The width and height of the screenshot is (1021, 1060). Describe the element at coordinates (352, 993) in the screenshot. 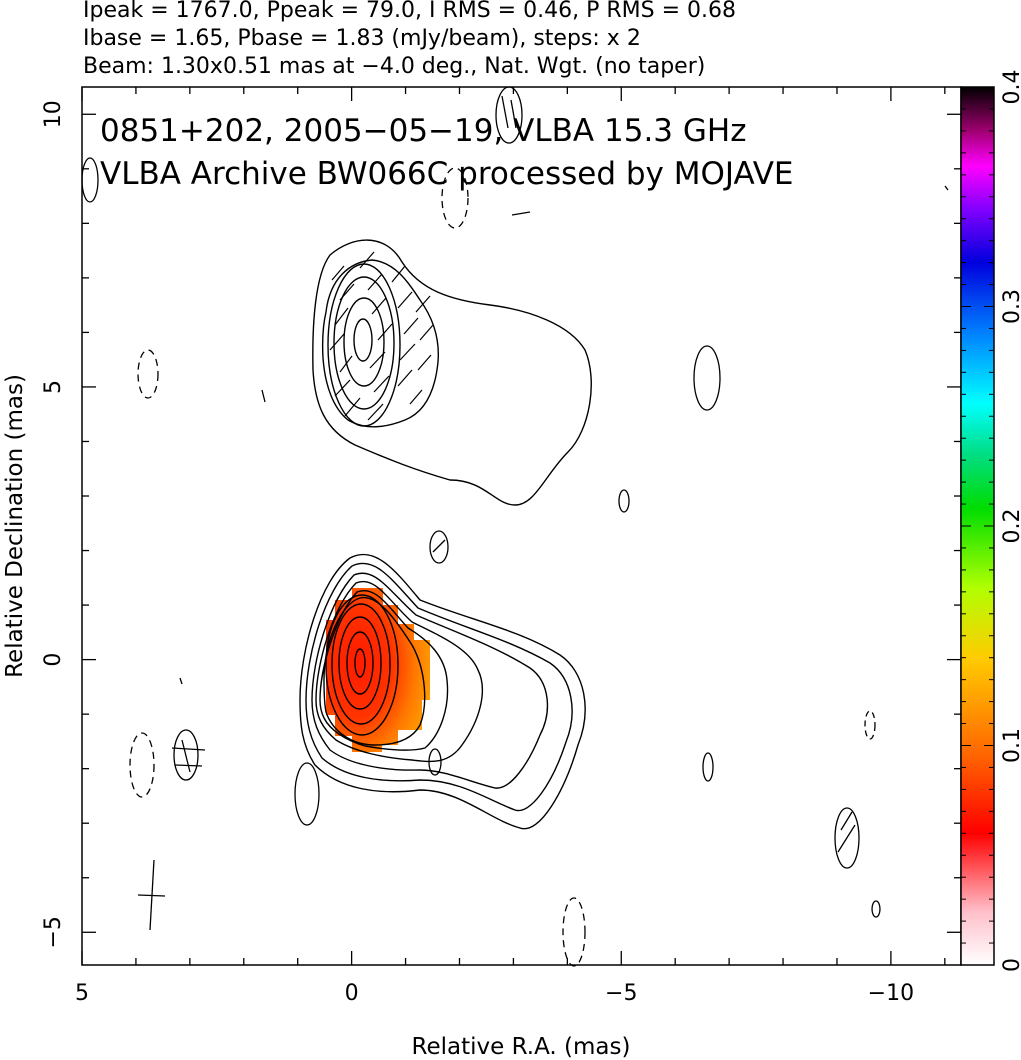

I see `x-tick-label: 0` at that location.